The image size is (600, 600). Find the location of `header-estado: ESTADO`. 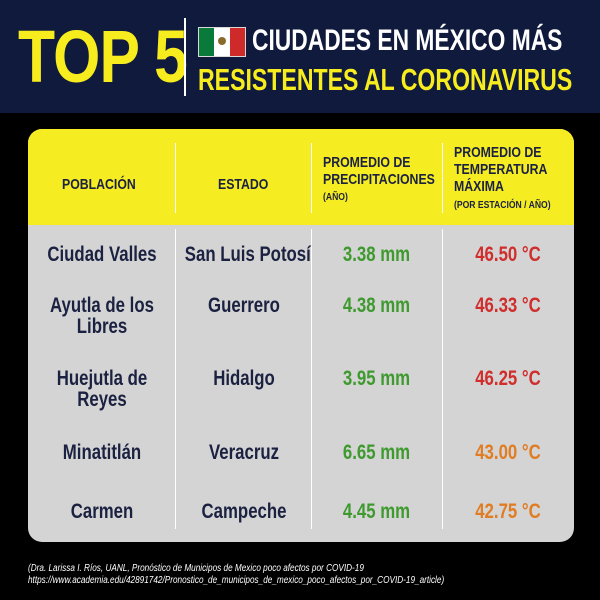

header-estado: ESTADO is located at coordinates (243, 184).